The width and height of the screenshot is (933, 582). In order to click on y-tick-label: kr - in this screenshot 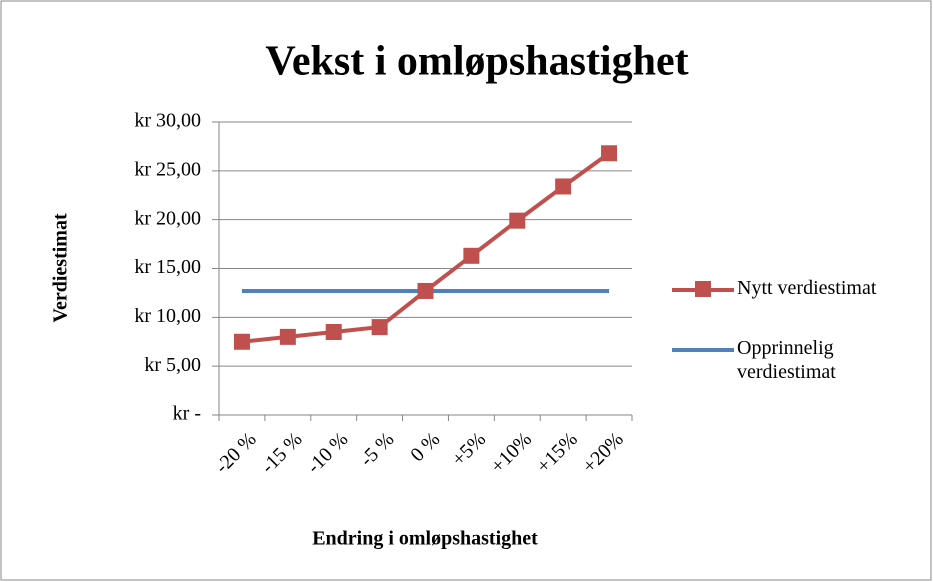, I will do `click(187, 414)`.